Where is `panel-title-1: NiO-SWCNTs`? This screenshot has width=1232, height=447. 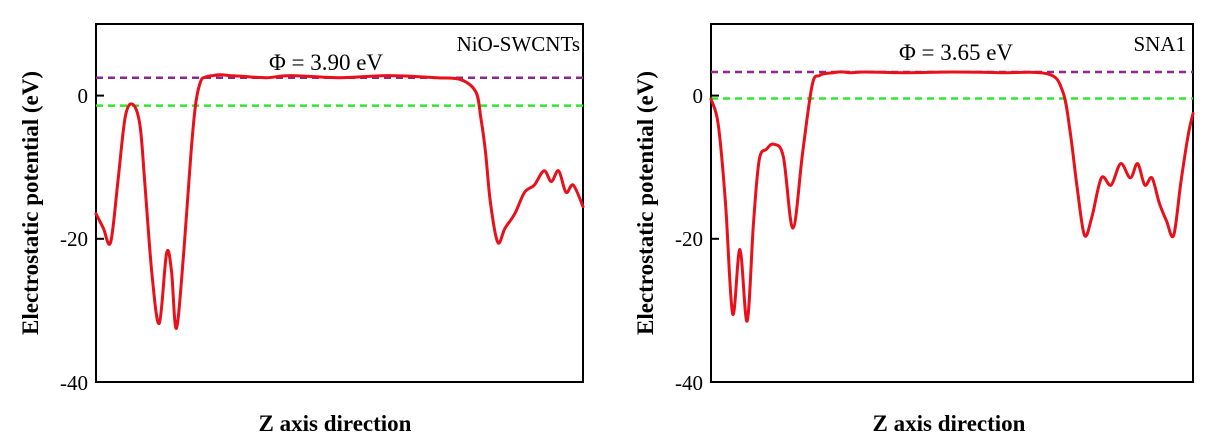
panel-title-1: NiO-SWCNTs is located at coordinates (518, 44).